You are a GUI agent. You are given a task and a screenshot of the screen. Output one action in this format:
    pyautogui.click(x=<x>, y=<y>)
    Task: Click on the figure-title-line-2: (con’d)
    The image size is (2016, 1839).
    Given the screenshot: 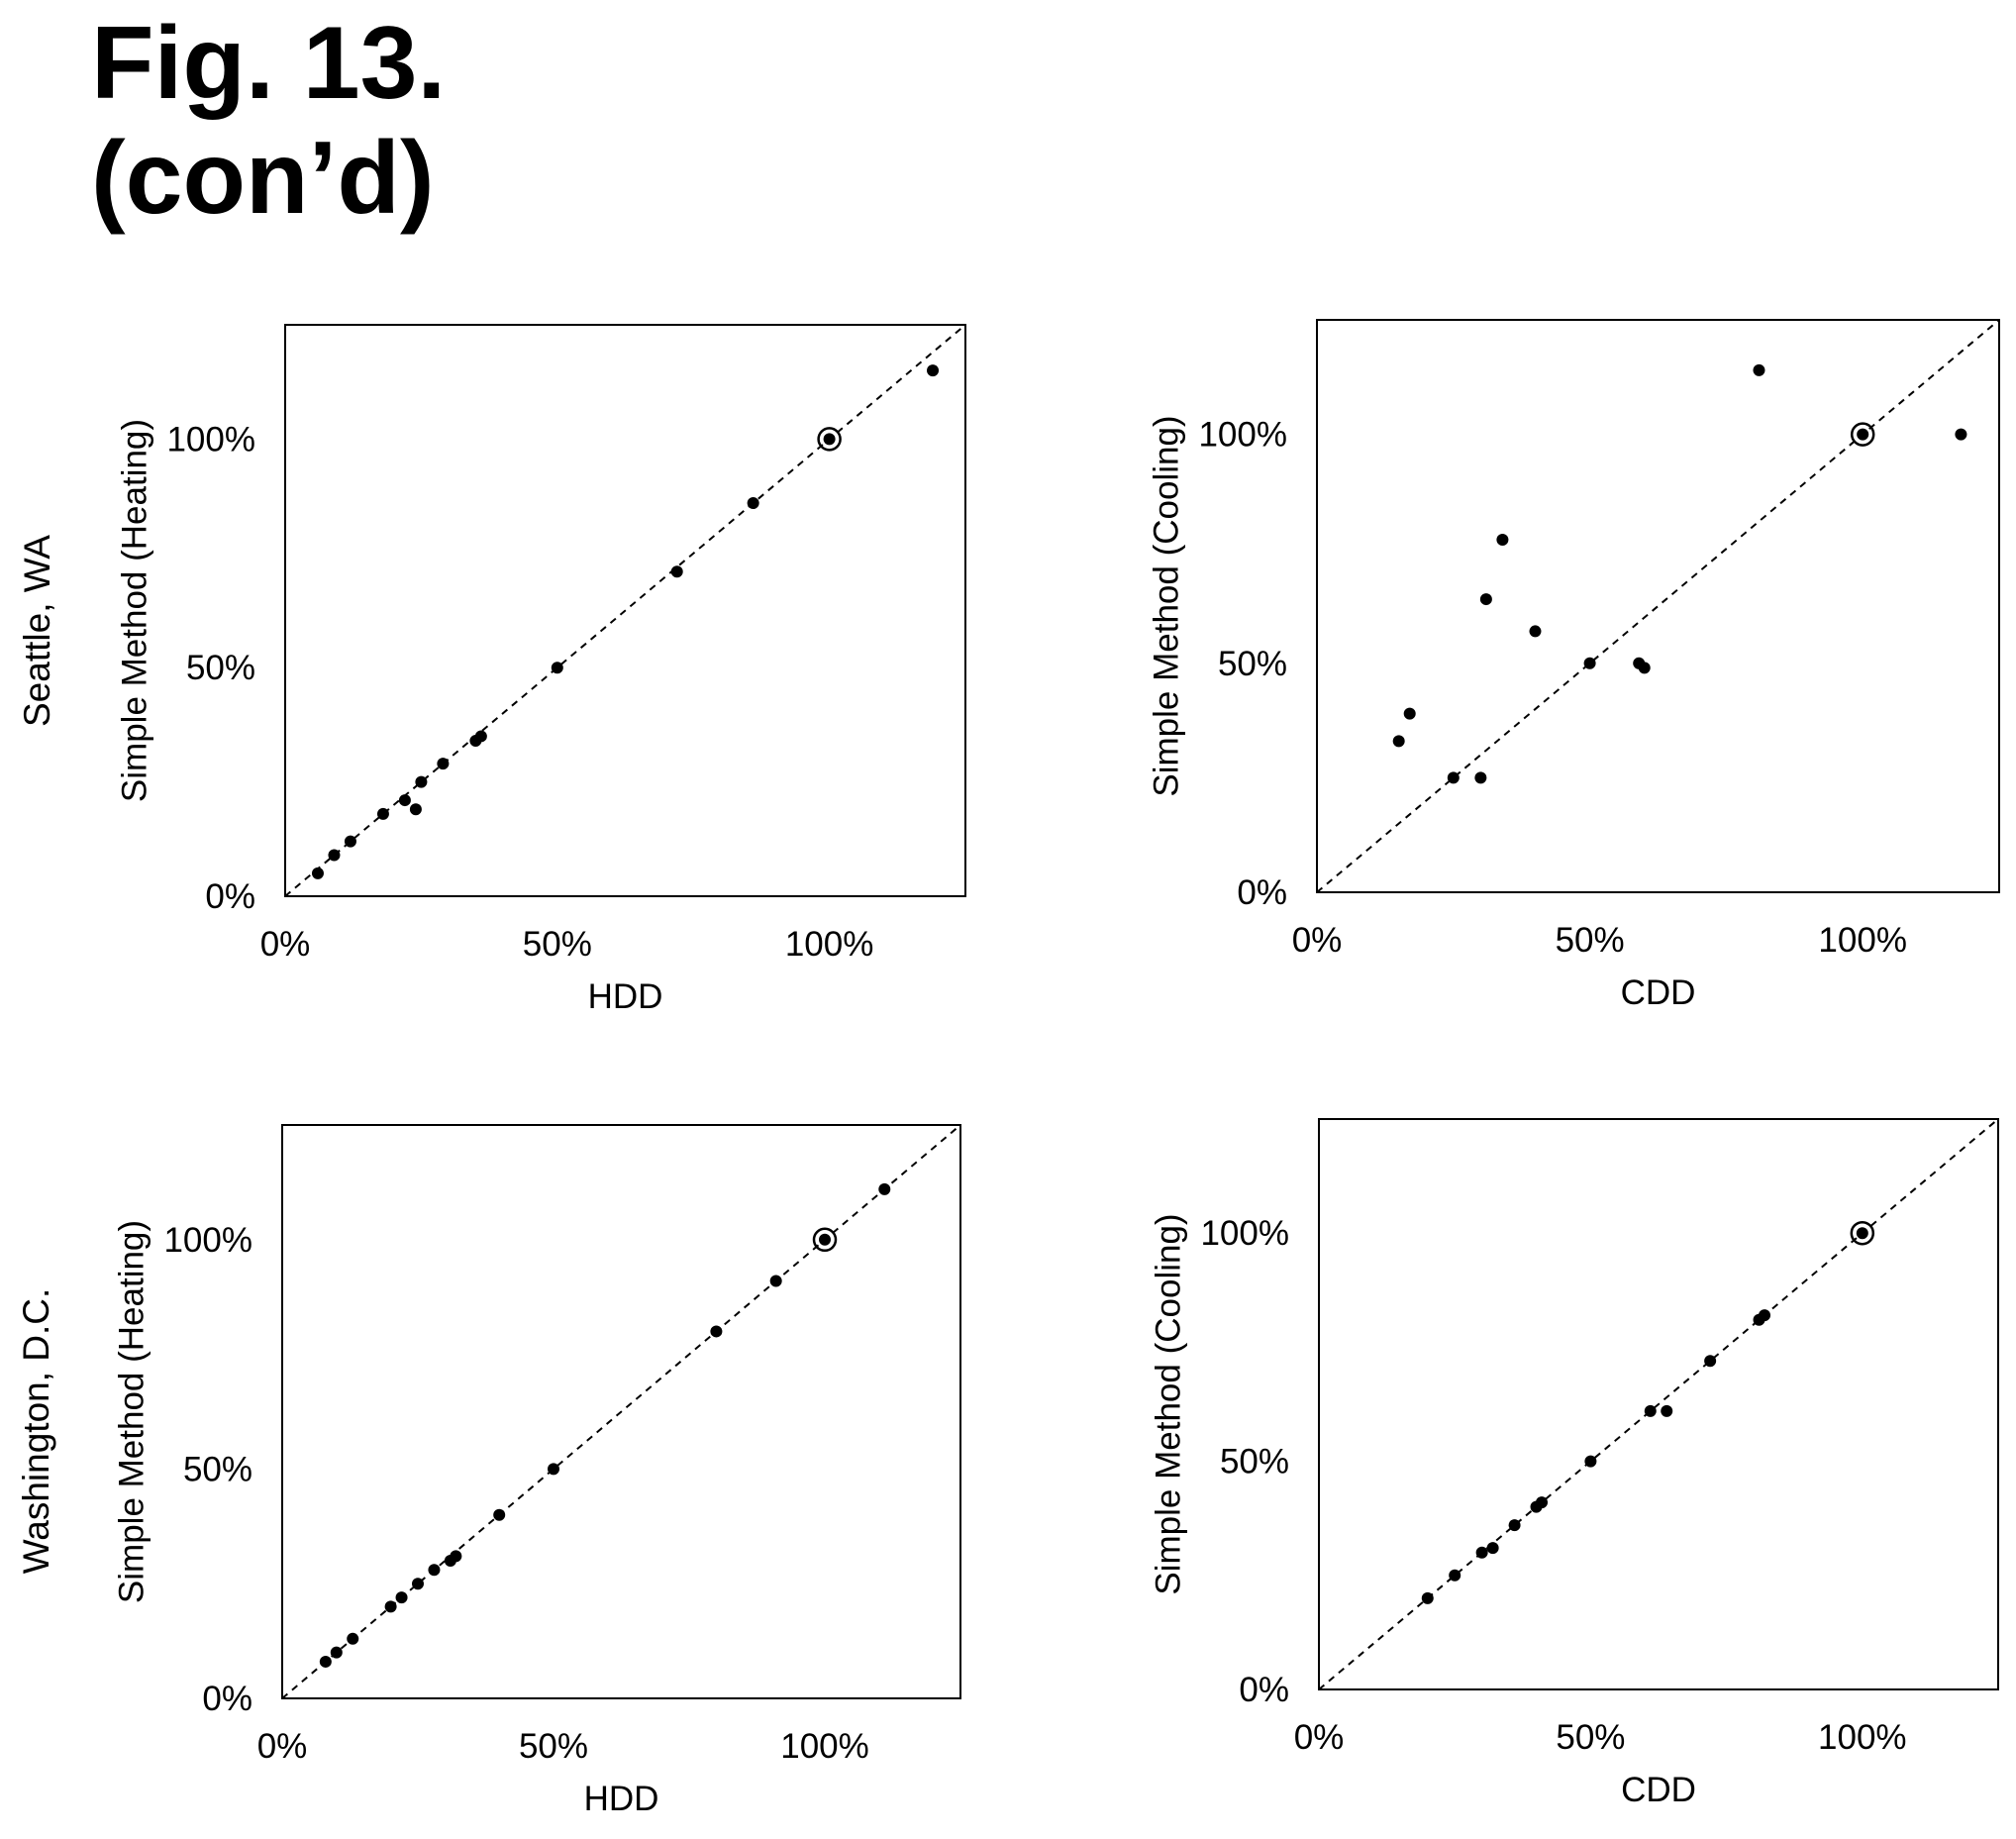 What is the action you would take?
    pyautogui.click(x=263, y=178)
    